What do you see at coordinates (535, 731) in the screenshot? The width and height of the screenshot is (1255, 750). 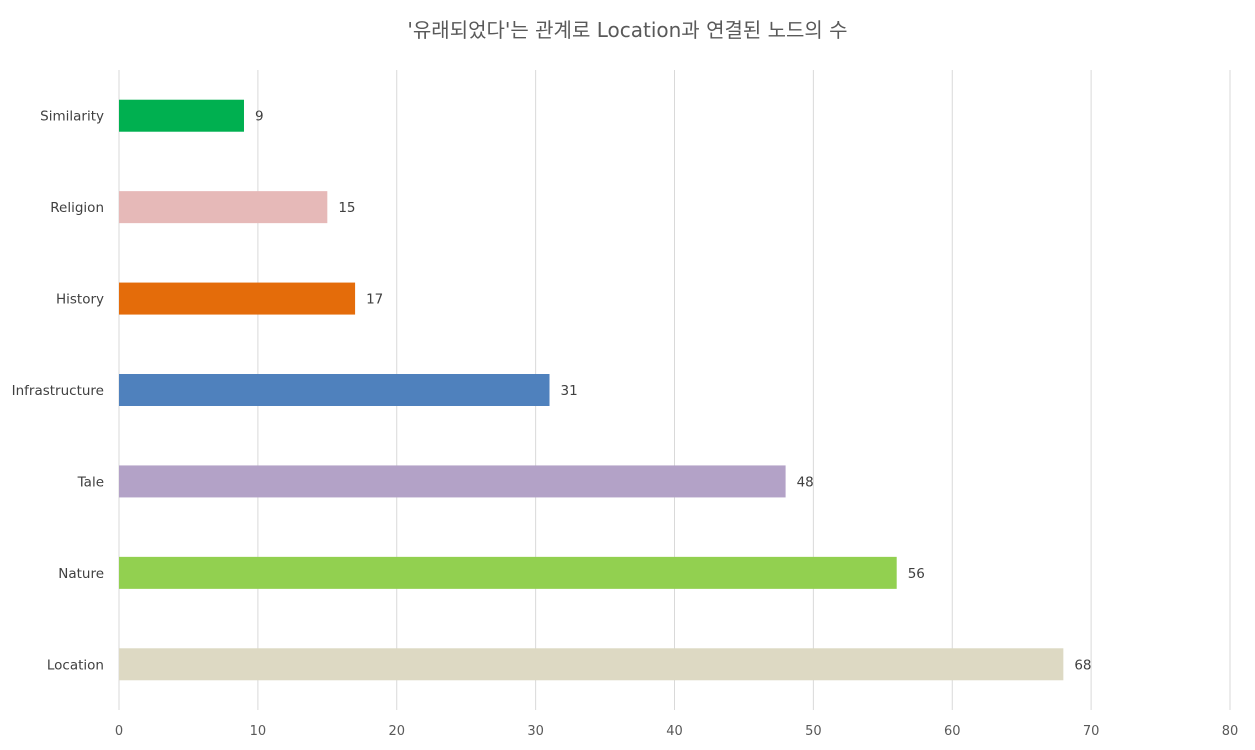 I see `x-tick-label-30: 30` at bounding box center [535, 731].